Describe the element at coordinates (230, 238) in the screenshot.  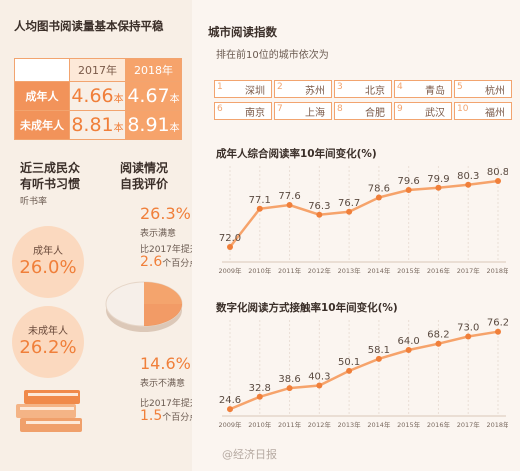
I see `data-label: 72.0` at that location.